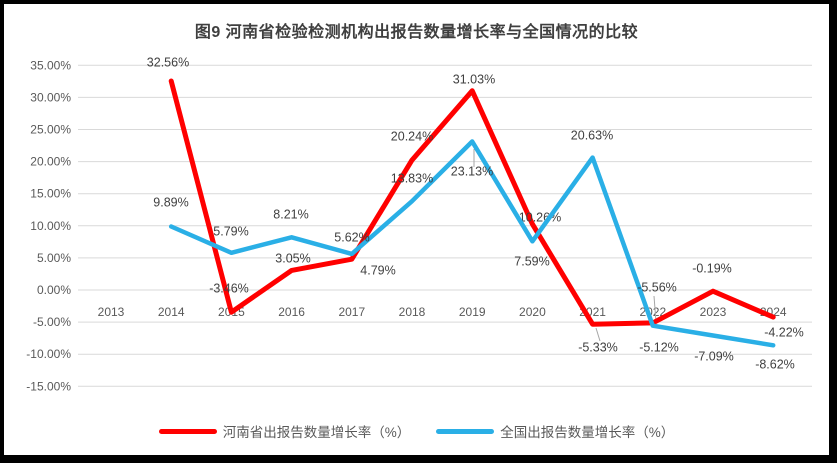  What do you see at coordinates (474, 80) in the screenshot?
I see `data-label-henan-2019: 31.03%` at bounding box center [474, 80].